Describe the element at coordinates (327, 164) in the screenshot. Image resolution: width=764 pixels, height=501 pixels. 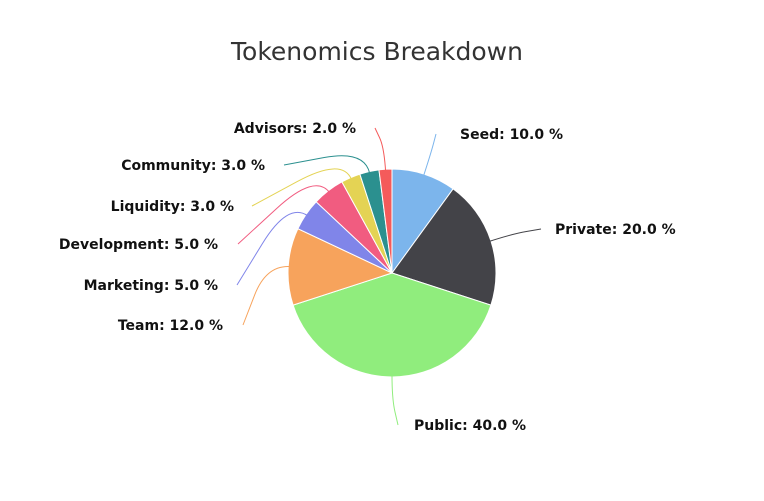
I see `connector-community` at that location.